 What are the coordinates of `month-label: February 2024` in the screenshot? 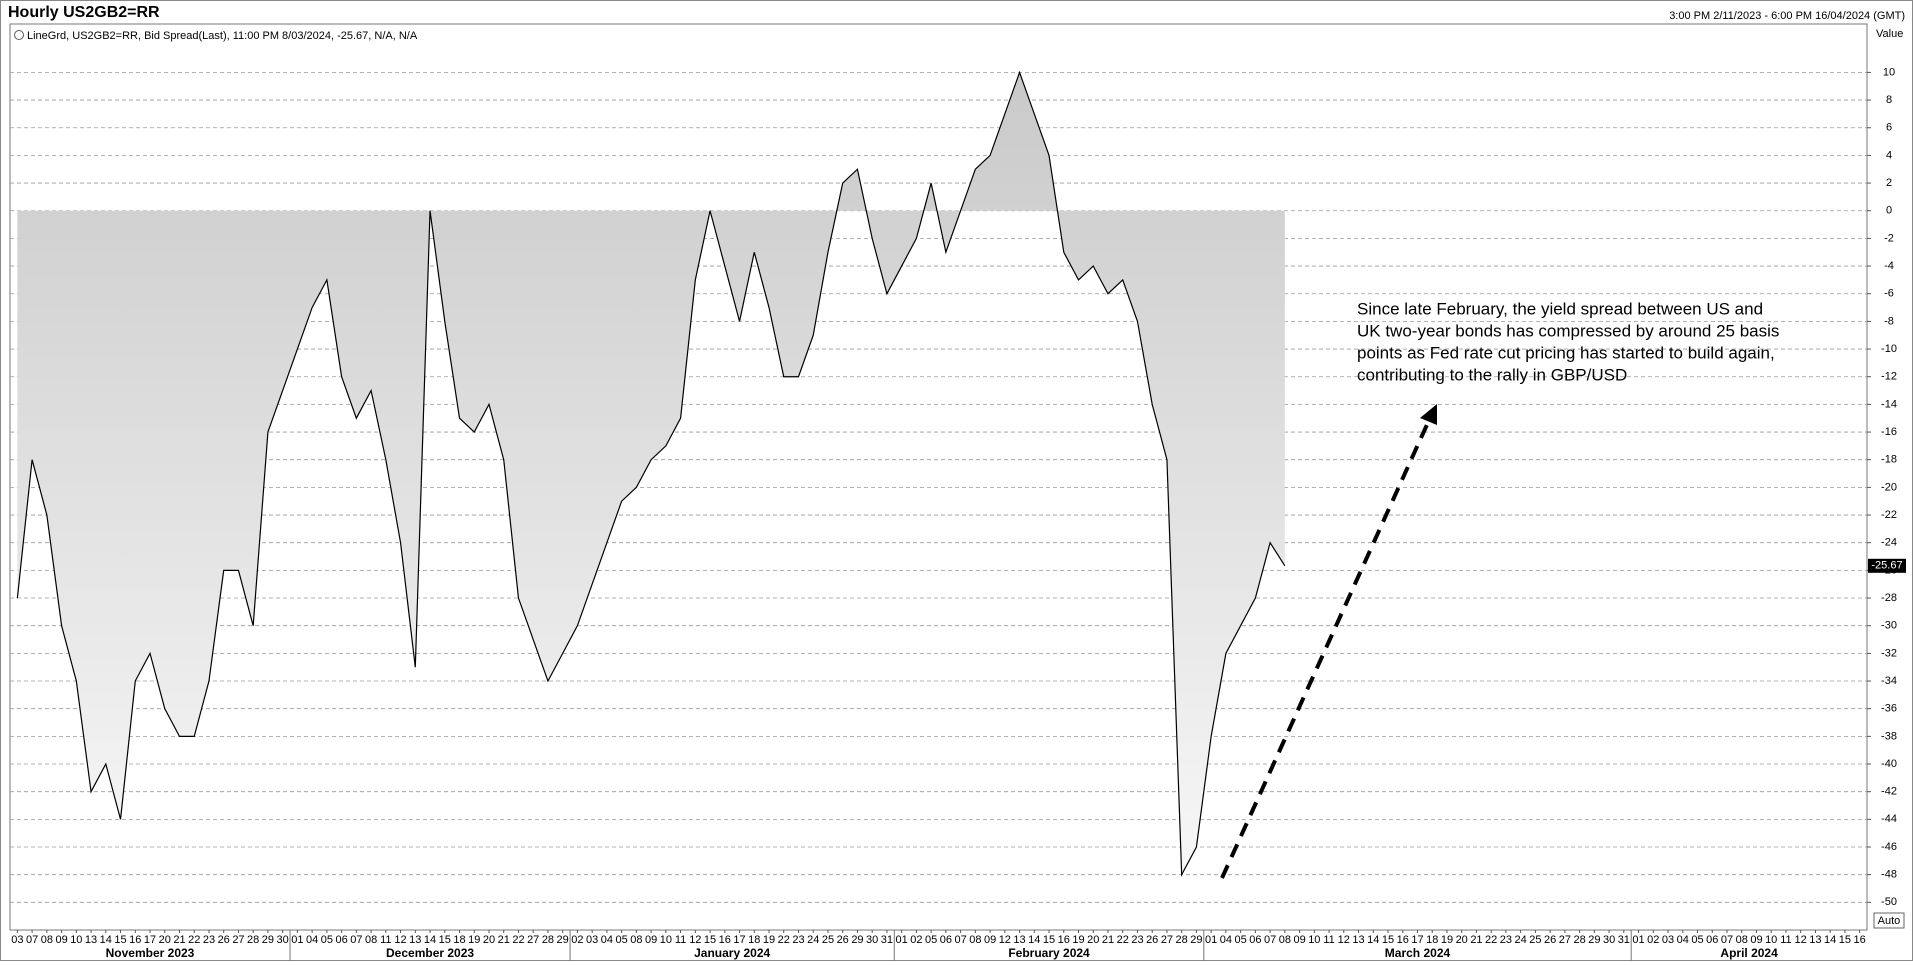 It's located at (1049, 953).